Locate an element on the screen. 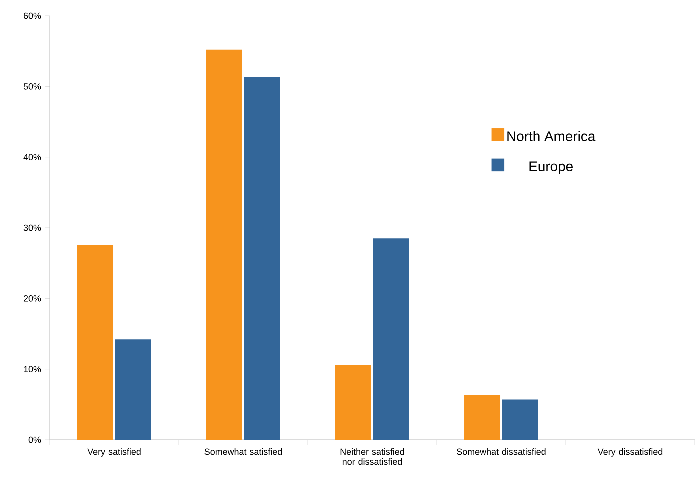 Image resolution: width=698 pixels, height=482 pixels. x-tick-label: Somewhat dissatisfied is located at coordinates (501, 452).